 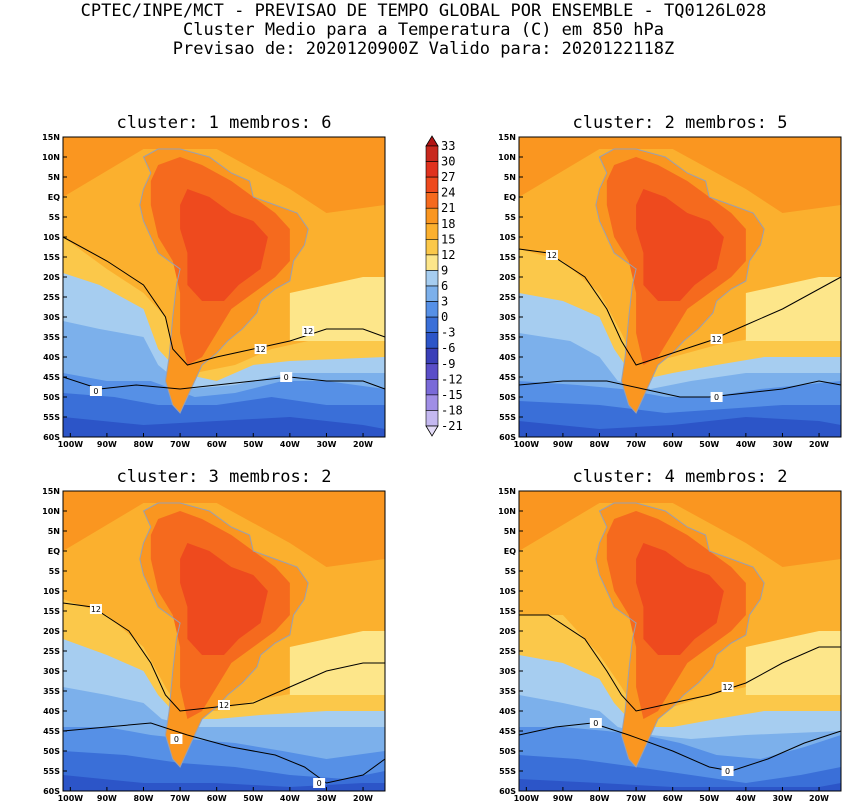 I want to click on colorbar-label: -6, so click(x=448, y=348).